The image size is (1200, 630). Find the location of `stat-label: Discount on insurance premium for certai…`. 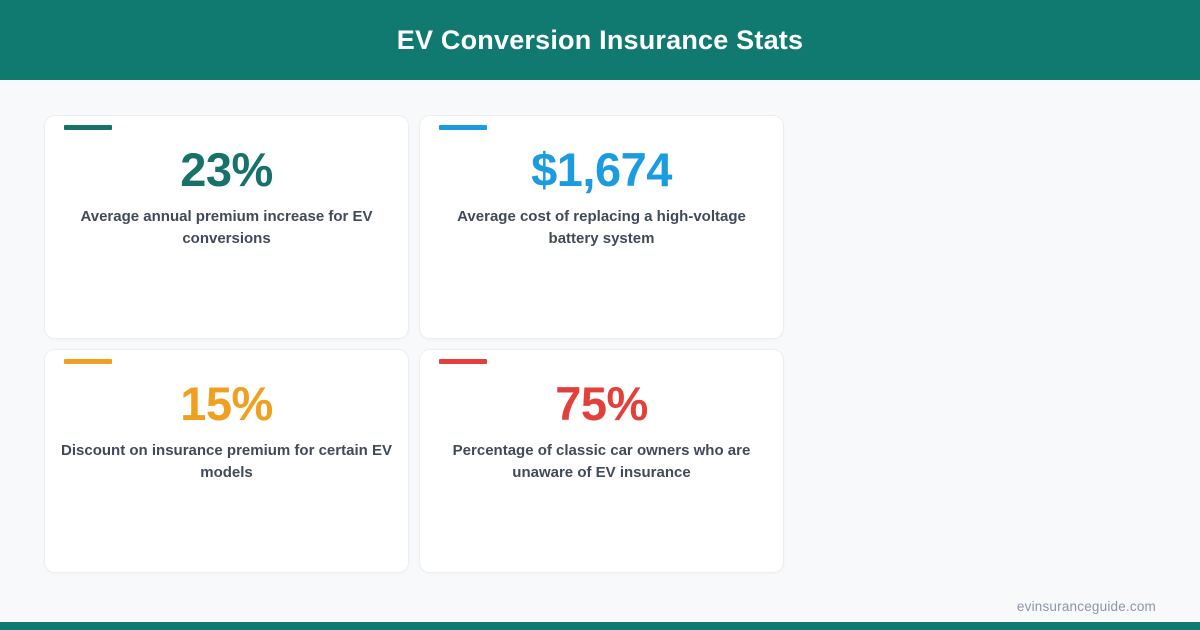

stat-label: Discount on insurance premium for certai… is located at coordinates (226, 461).